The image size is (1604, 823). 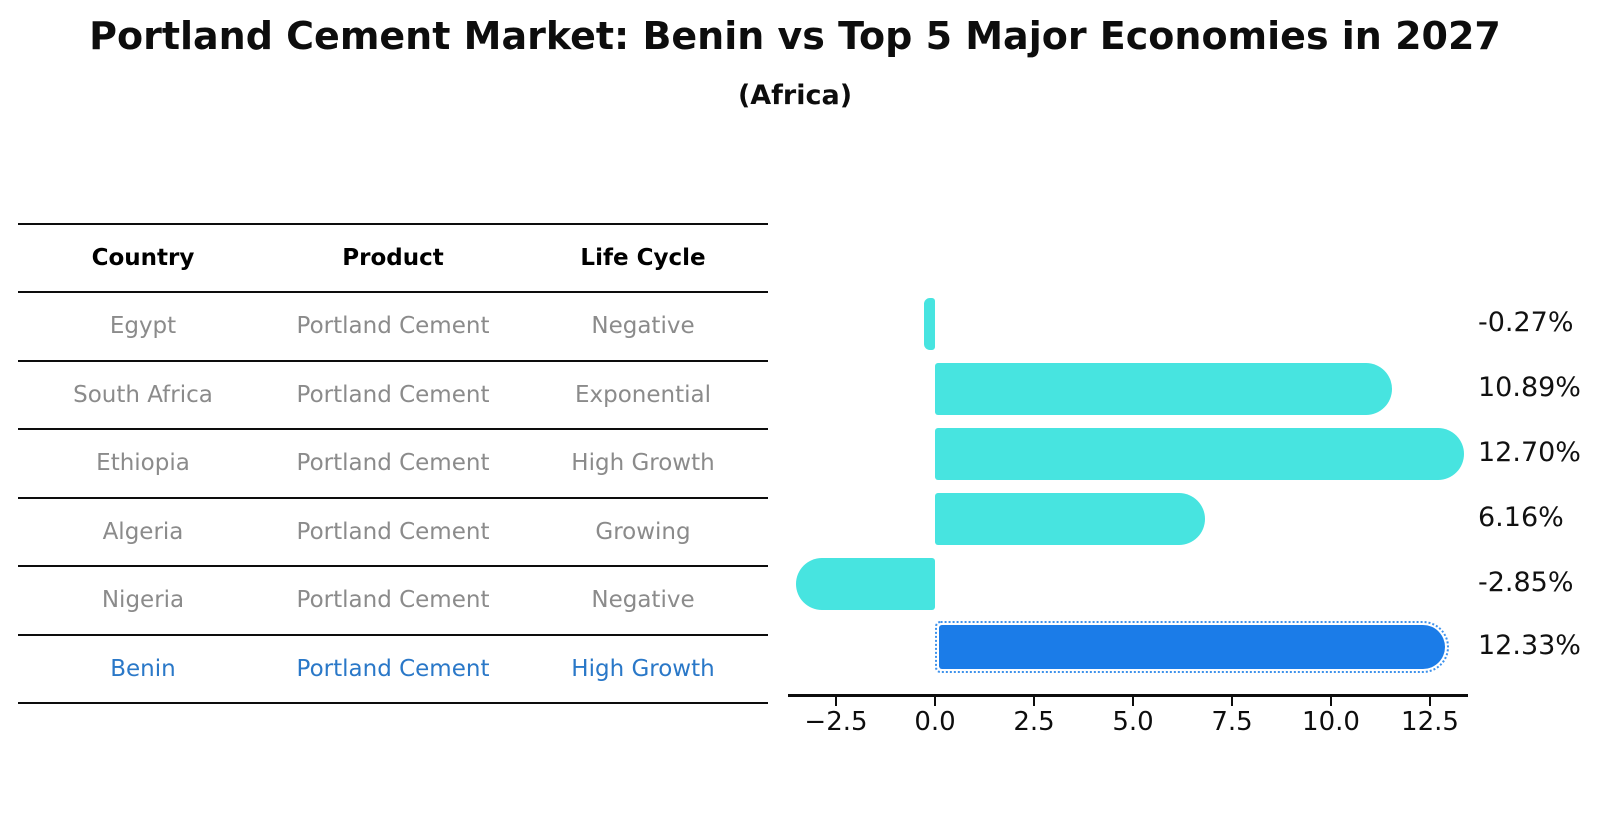 What do you see at coordinates (1034, 722) in the screenshot?
I see `x-tick-label: 2.5` at bounding box center [1034, 722].